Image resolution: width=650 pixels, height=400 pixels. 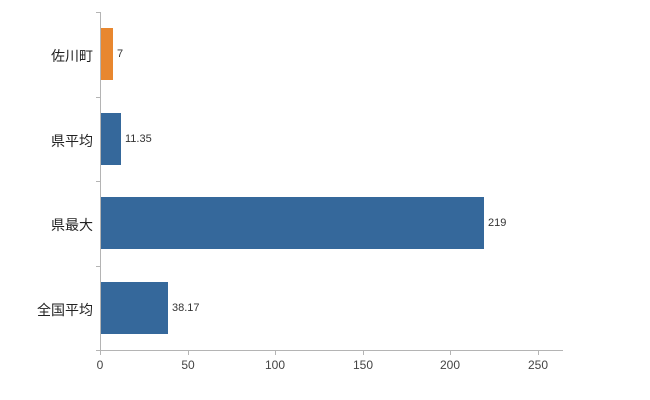 What do you see at coordinates (120, 54) in the screenshot?
I see `value-label: 7` at bounding box center [120, 54].